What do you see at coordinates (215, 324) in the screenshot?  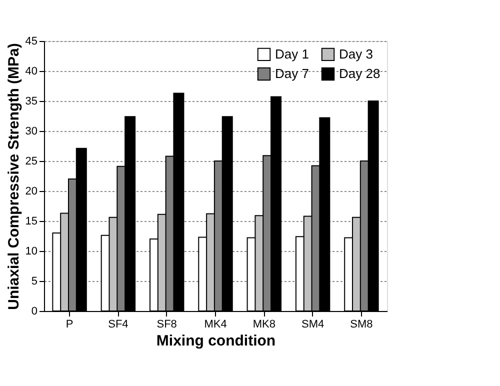 I see `x-tick-label: MK4` at bounding box center [215, 324].